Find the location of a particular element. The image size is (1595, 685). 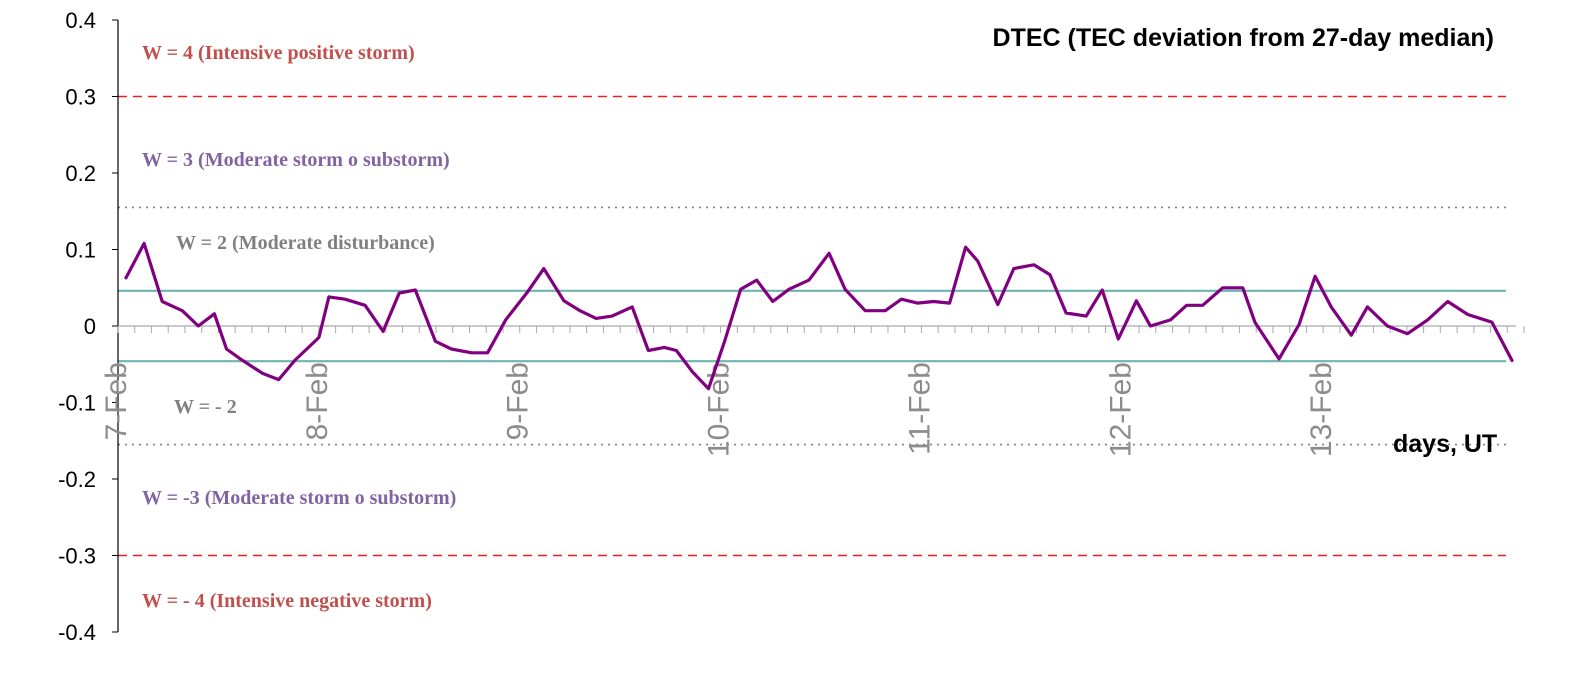

y-tick-label: 0 is located at coordinates (90, 326).